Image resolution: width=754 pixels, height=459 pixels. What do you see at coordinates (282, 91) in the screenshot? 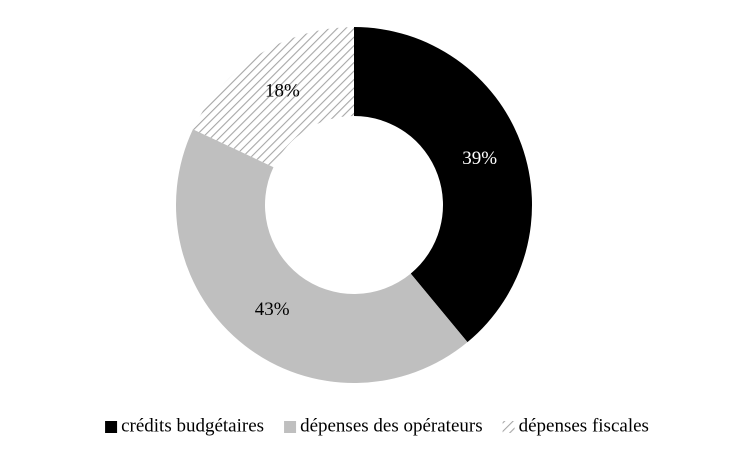
I see `slice-label: 18%` at bounding box center [282, 91].